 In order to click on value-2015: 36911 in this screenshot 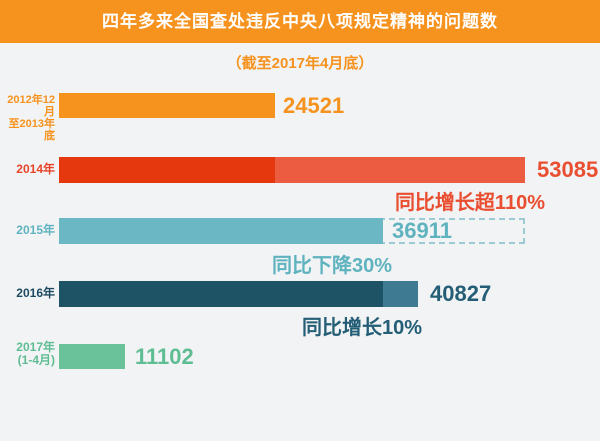, I will do `click(422, 230)`.